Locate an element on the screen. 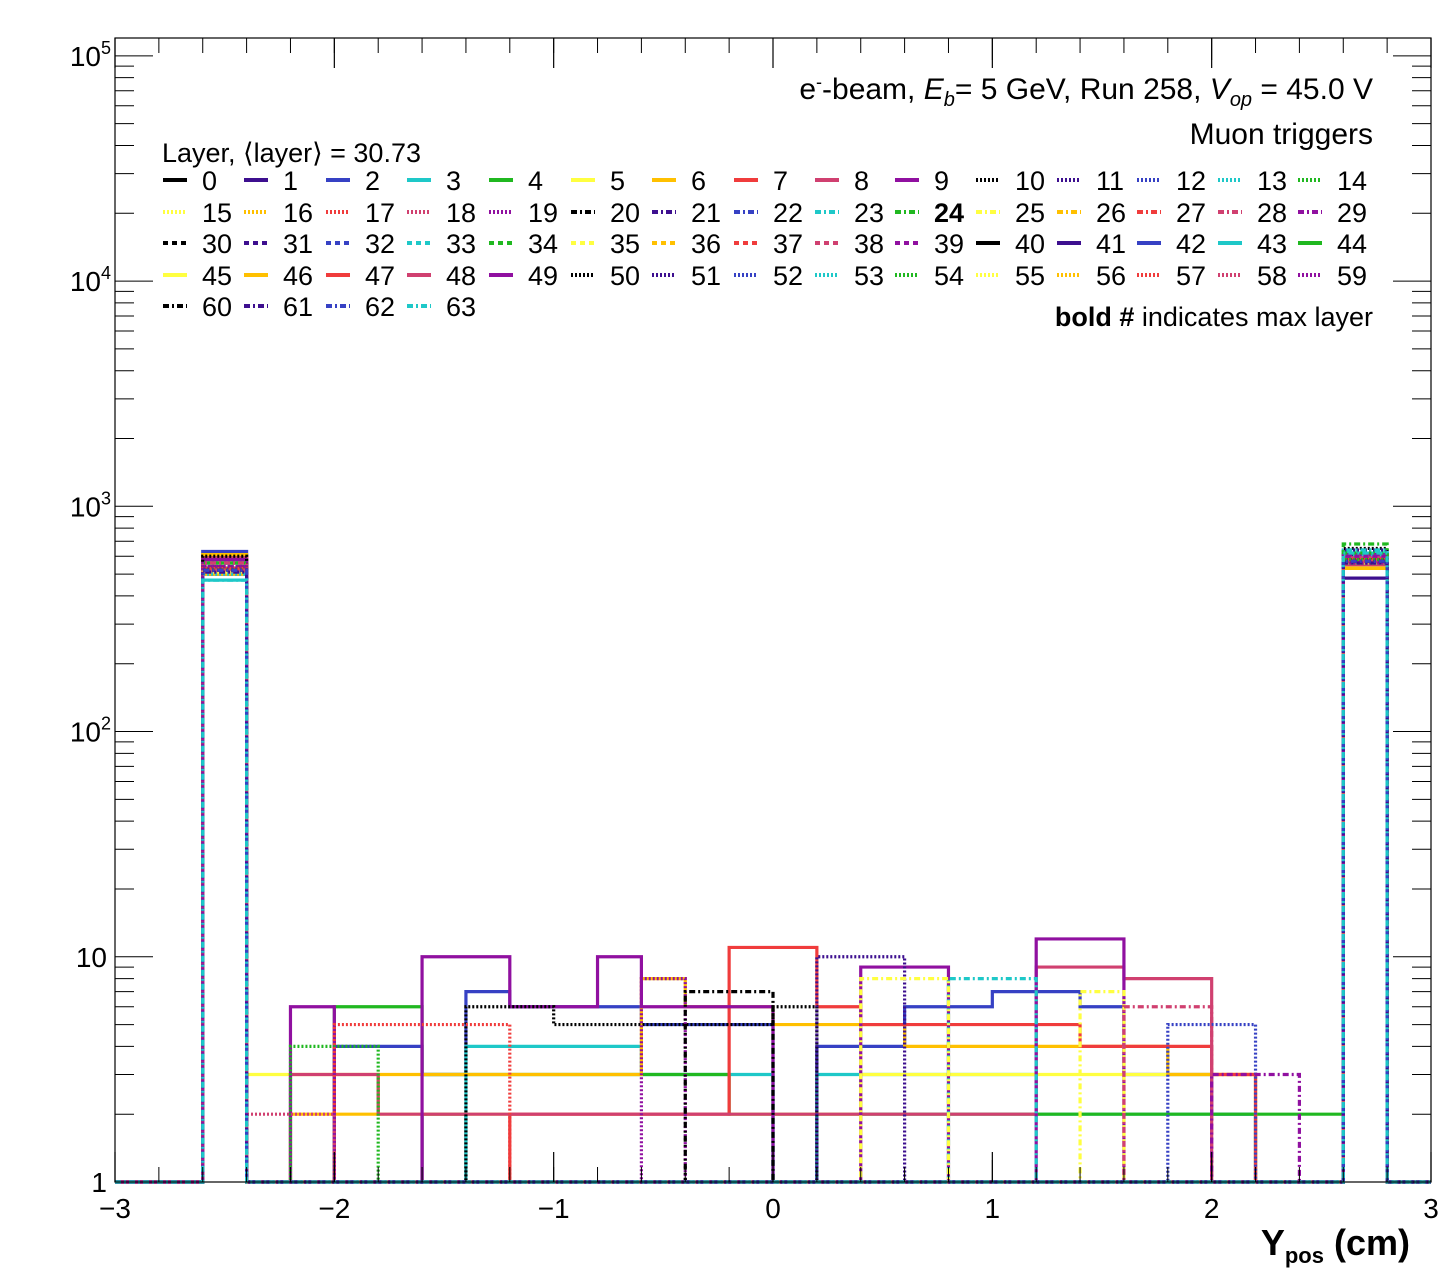  max-layer-note: bold # indicates max layer is located at coordinates (1213, 317).